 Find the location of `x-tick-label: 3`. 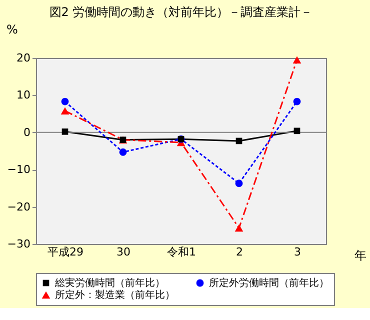

x-tick-label: 3 is located at coordinates (297, 252).